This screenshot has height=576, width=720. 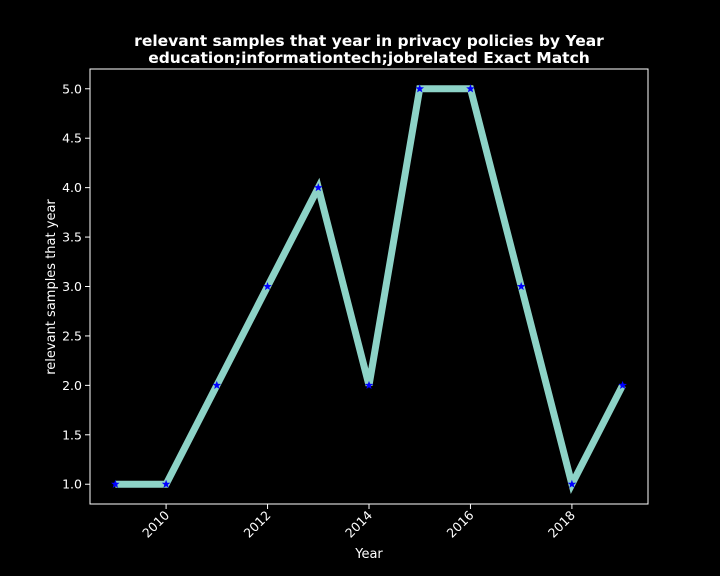 What do you see at coordinates (561, 523) in the screenshot?
I see `x-tick-label: 2018` at bounding box center [561, 523].